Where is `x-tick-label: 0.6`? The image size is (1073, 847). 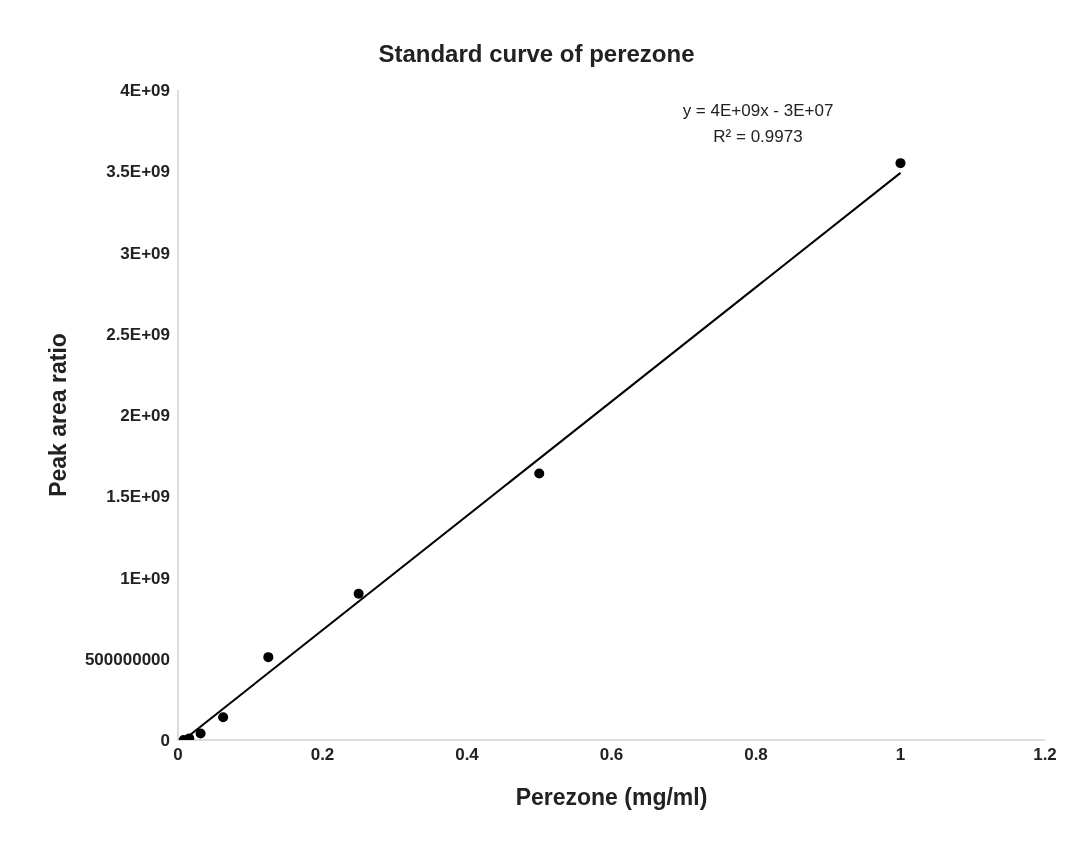 x-tick-label: 0.6 is located at coordinates (611, 755).